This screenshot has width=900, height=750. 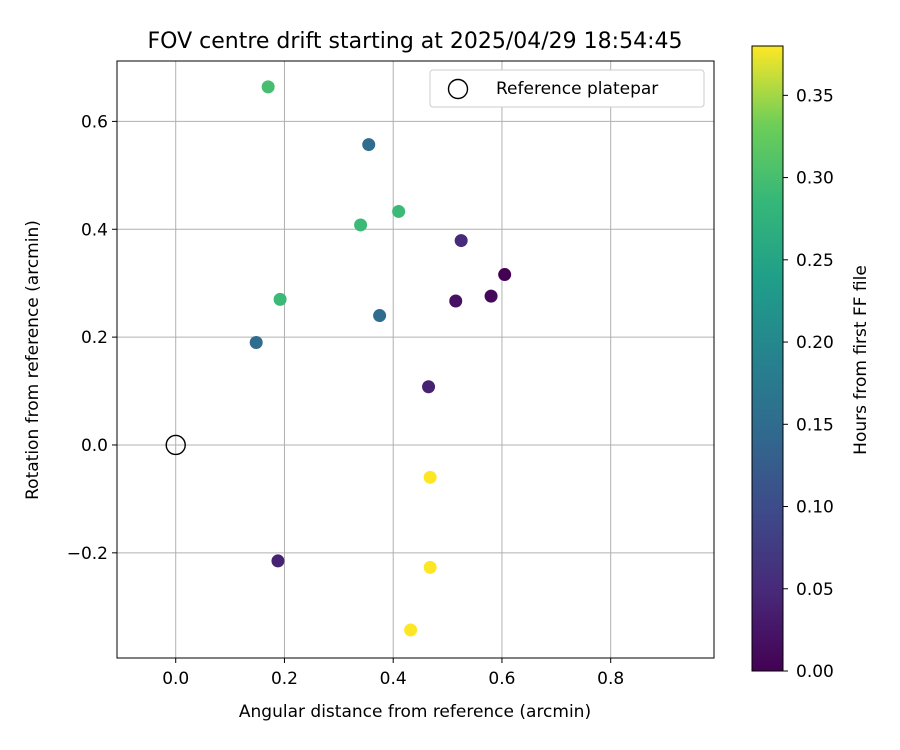 What do you see at coordinates (815, 96) in the screenshot?
I see `colorbar-tick-label: 0.35` at bounding box center [815, 96].